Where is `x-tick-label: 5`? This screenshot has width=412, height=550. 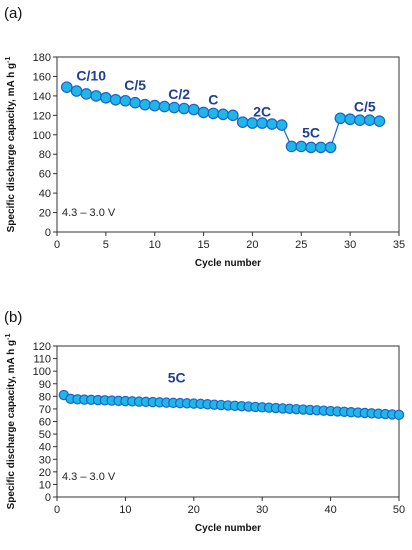
x-tick-label: 5 is located at coordinates (106, 245).